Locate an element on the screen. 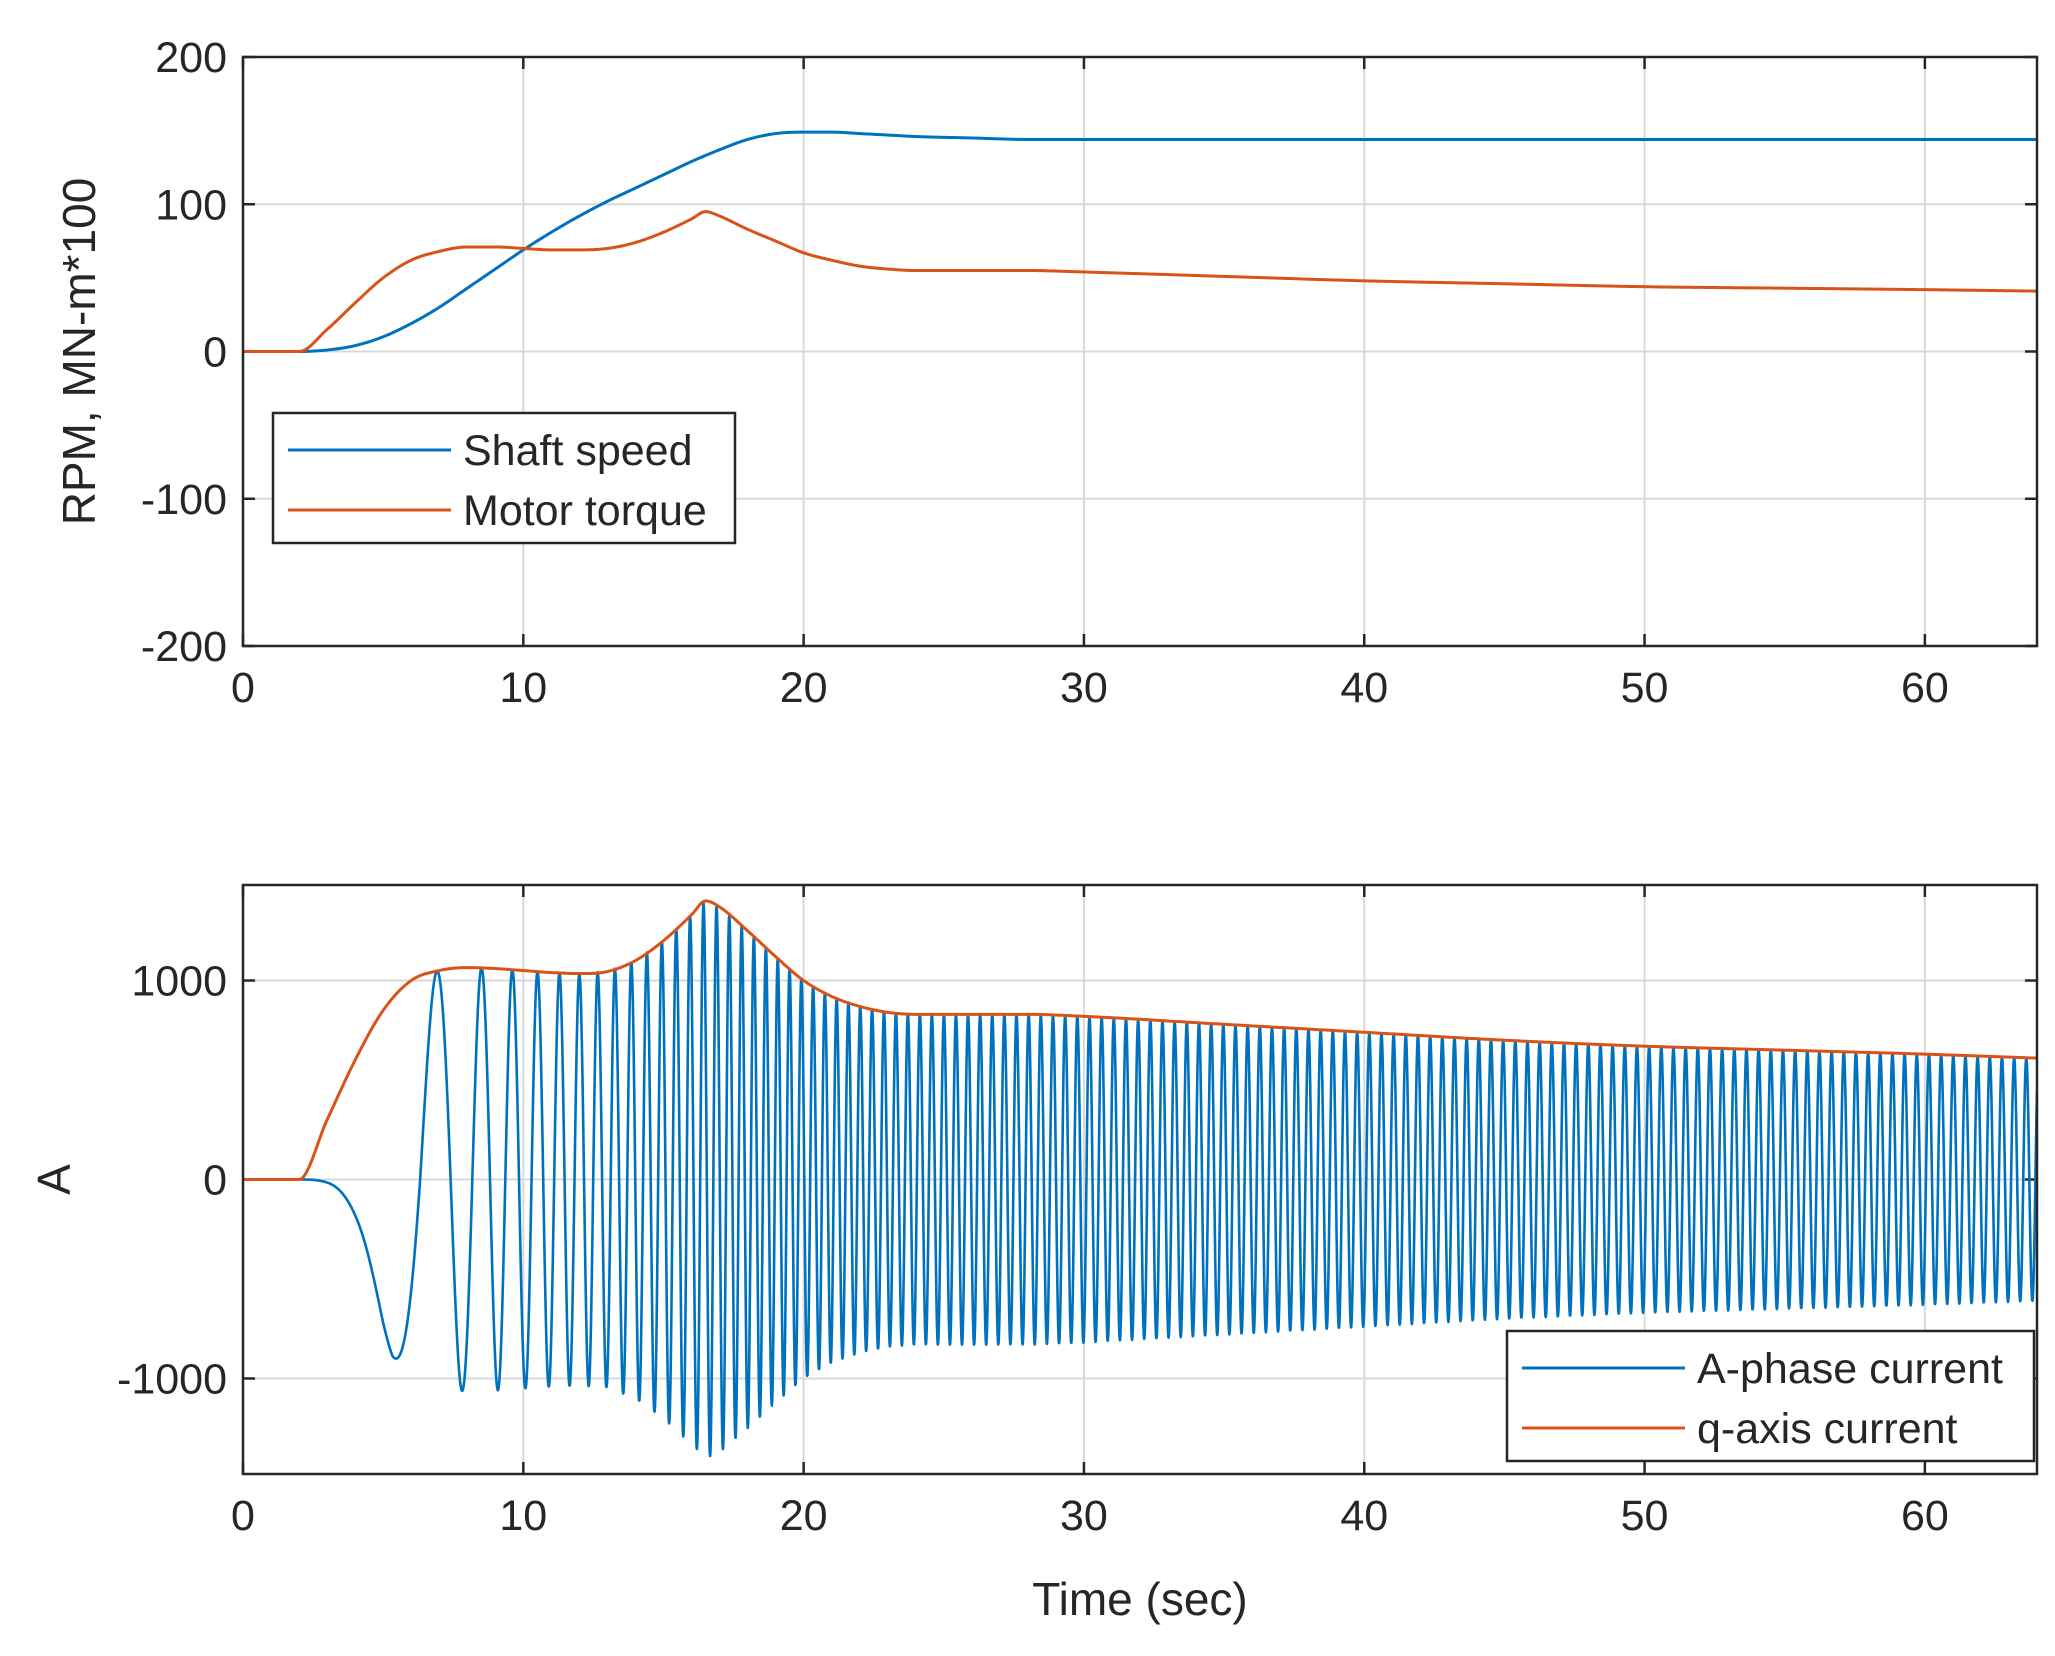 This screenshot has width=2055, height=1656. bottom-legend-box is located at coordinates (1770, 1396).